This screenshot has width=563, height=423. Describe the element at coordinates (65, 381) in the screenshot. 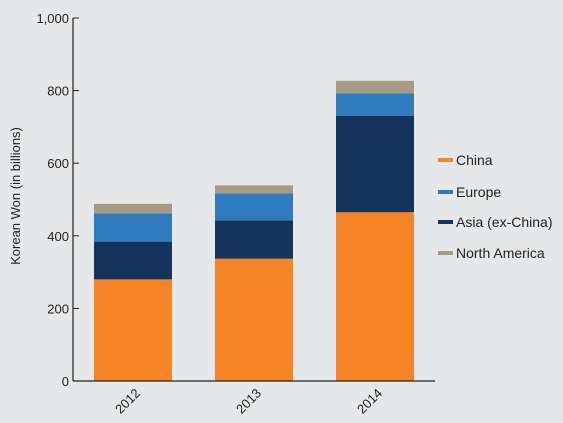

I see `y-tick-label: 0` at that location.